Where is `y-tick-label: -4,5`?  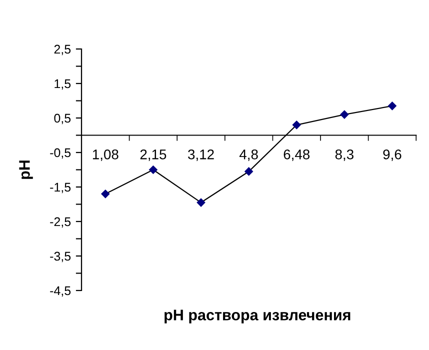 y-tick-label: -4,5 is located at coordinates (60, 291).